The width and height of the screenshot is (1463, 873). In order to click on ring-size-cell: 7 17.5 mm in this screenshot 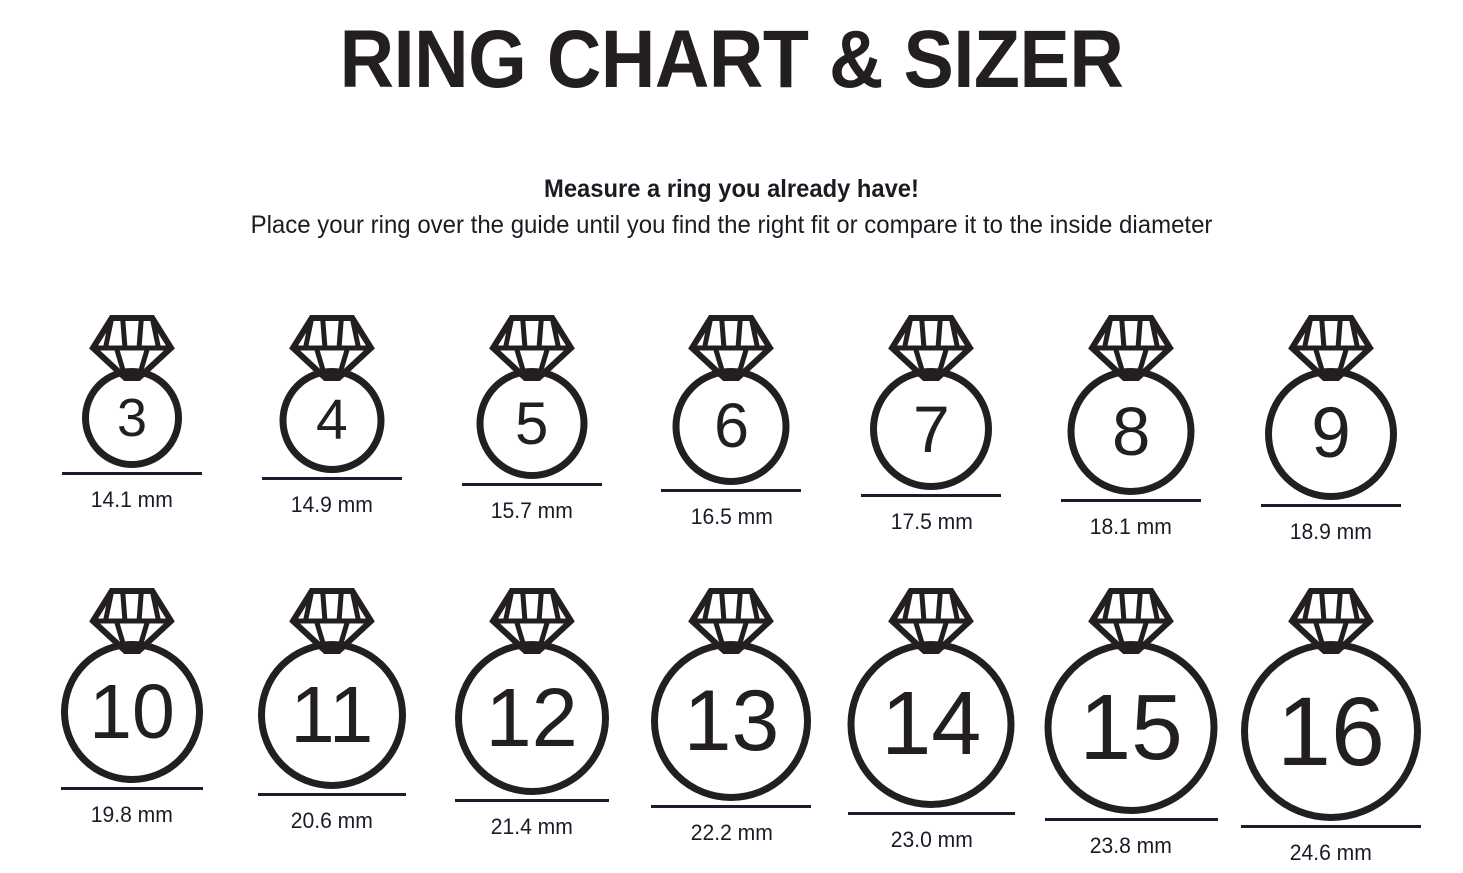, I will do `click(931, 429)`.